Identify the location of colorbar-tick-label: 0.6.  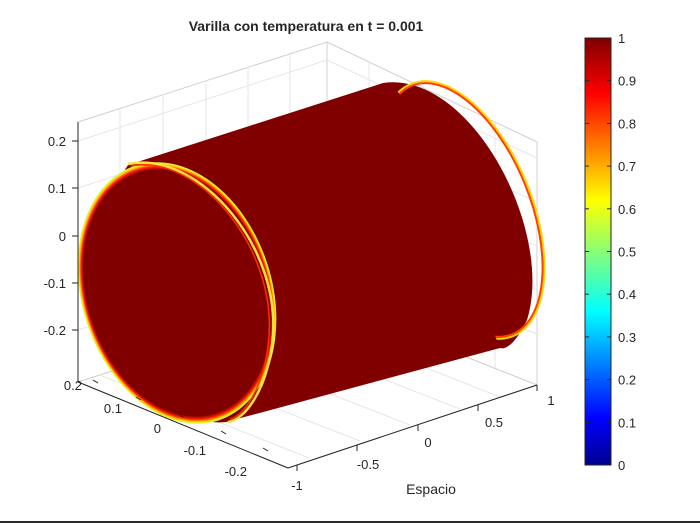
(627, 209).